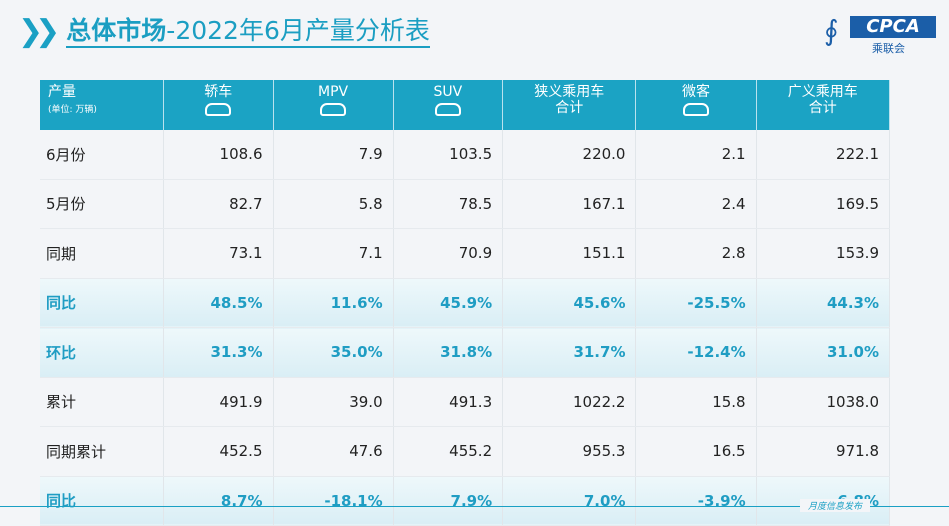 This screenshot has width=949, height=526. I want to click on swirl-icon: ∮, so click(831, 30).